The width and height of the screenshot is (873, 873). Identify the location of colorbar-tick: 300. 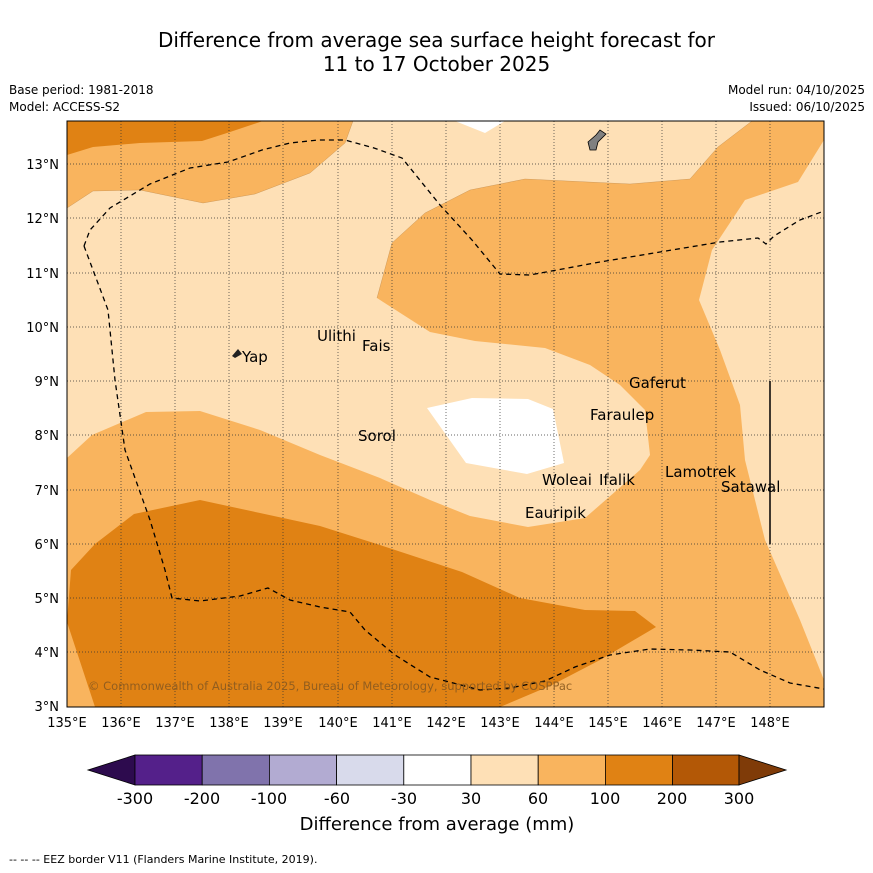
(739, 798).